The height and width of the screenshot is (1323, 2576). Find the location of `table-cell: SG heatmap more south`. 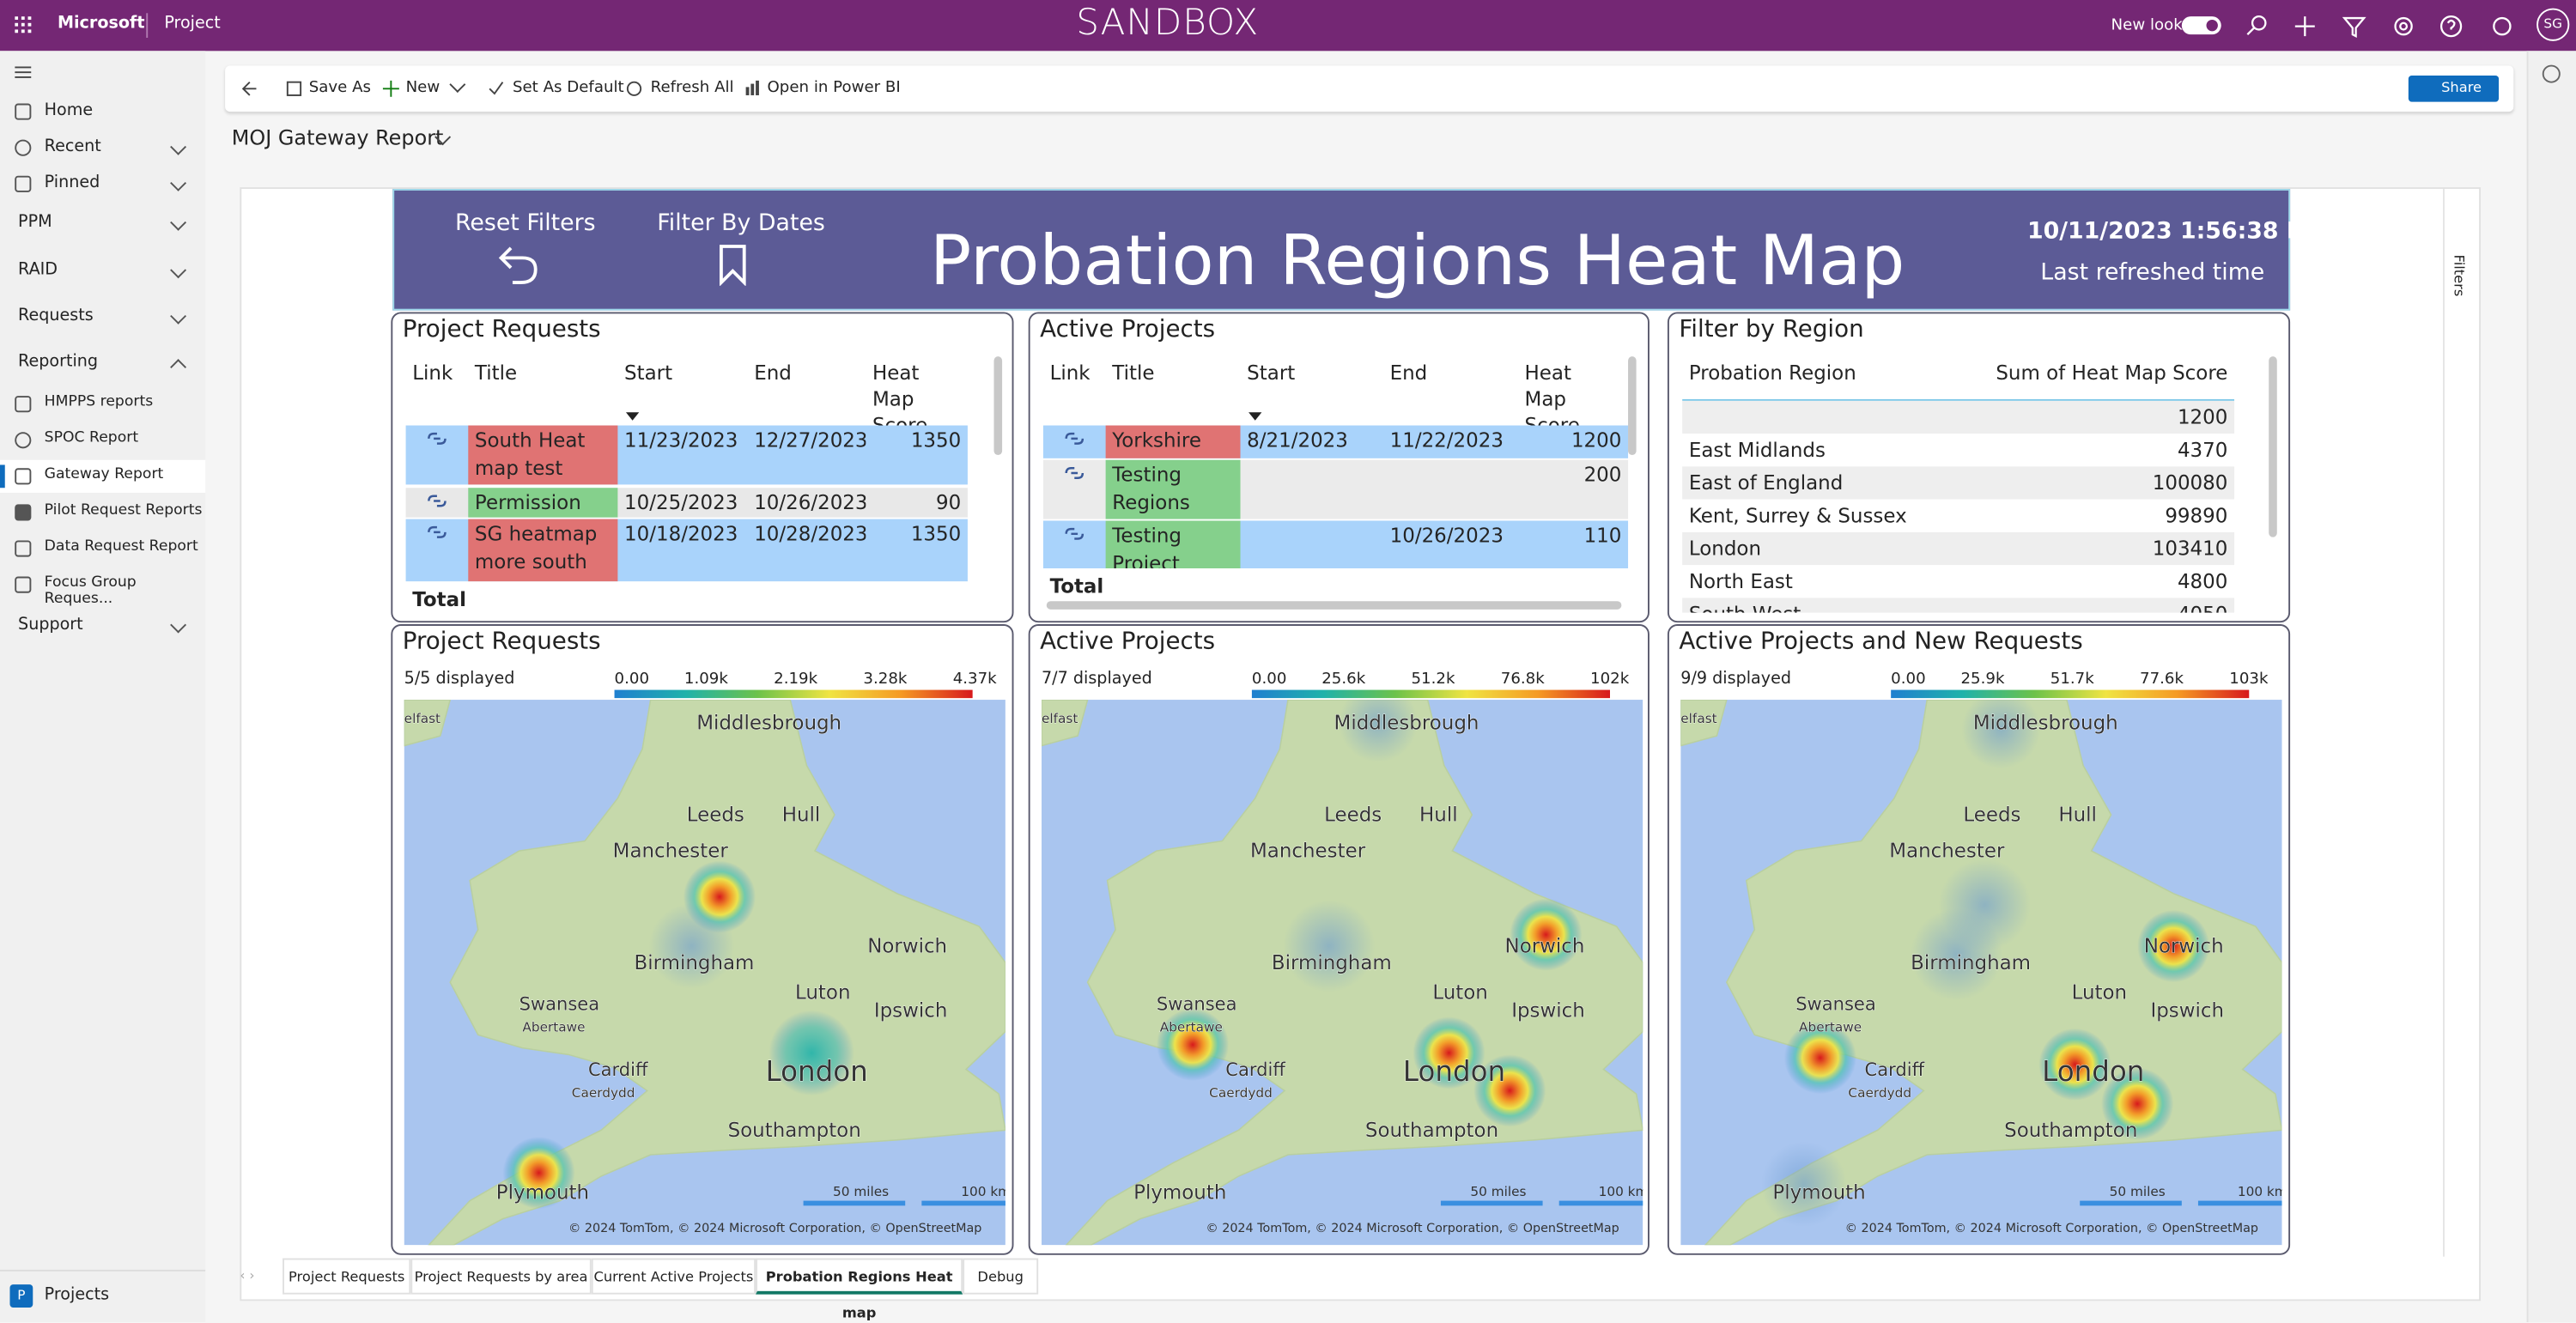

table-cell: SG heatmap more south is located at coordinates (543, 550).